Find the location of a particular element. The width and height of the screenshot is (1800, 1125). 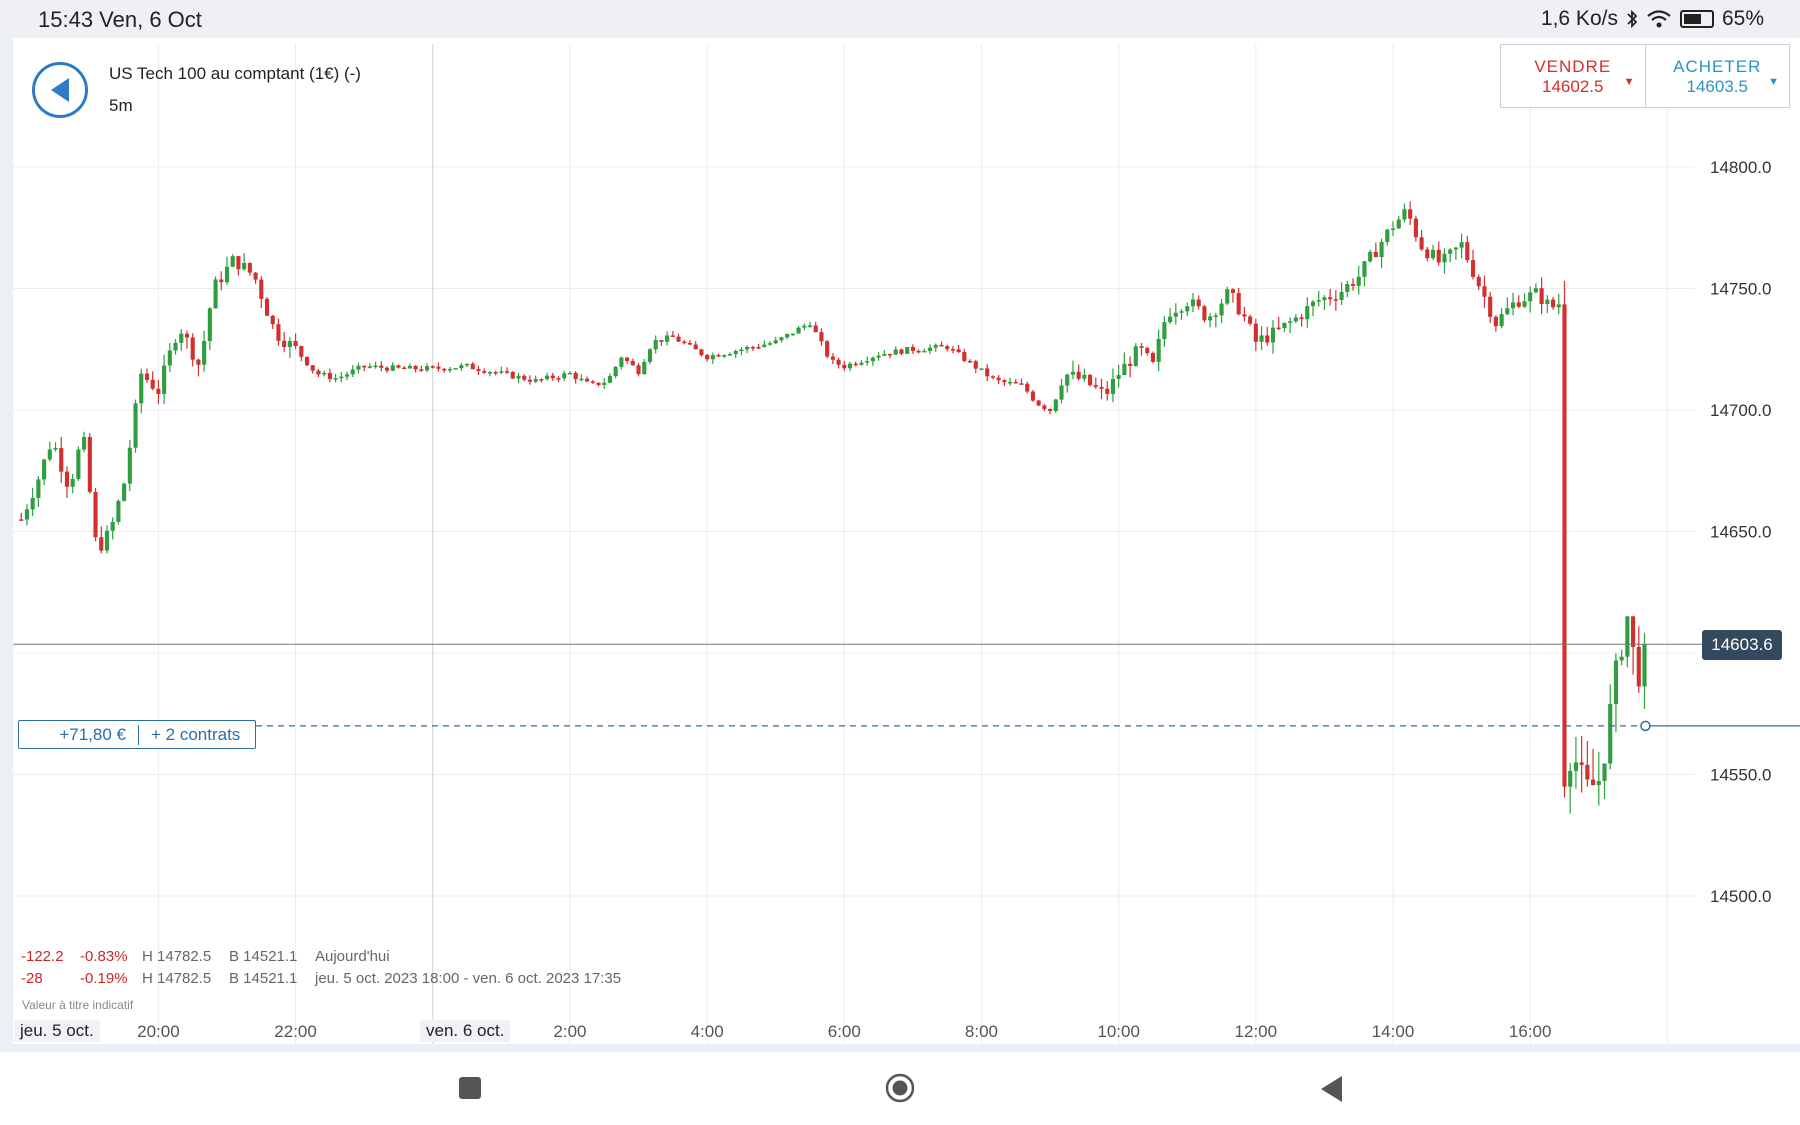

stats-low: B 14521.1 is located at coordinates (263, 956).